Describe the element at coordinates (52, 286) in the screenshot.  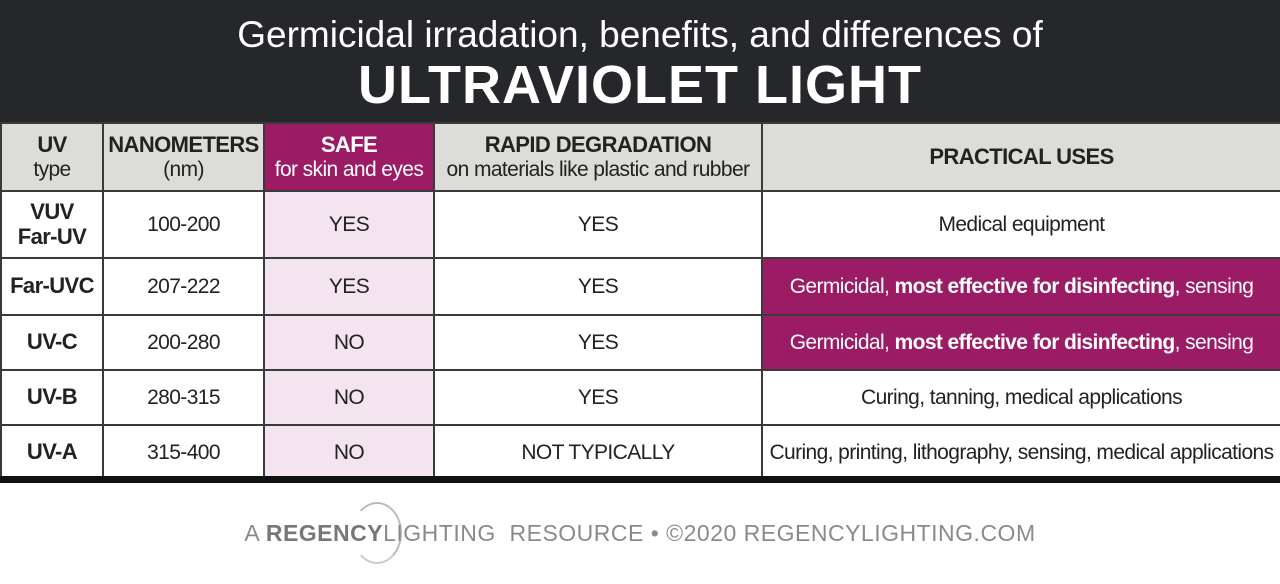
I see `uv-type: Far-UVC` at that location.